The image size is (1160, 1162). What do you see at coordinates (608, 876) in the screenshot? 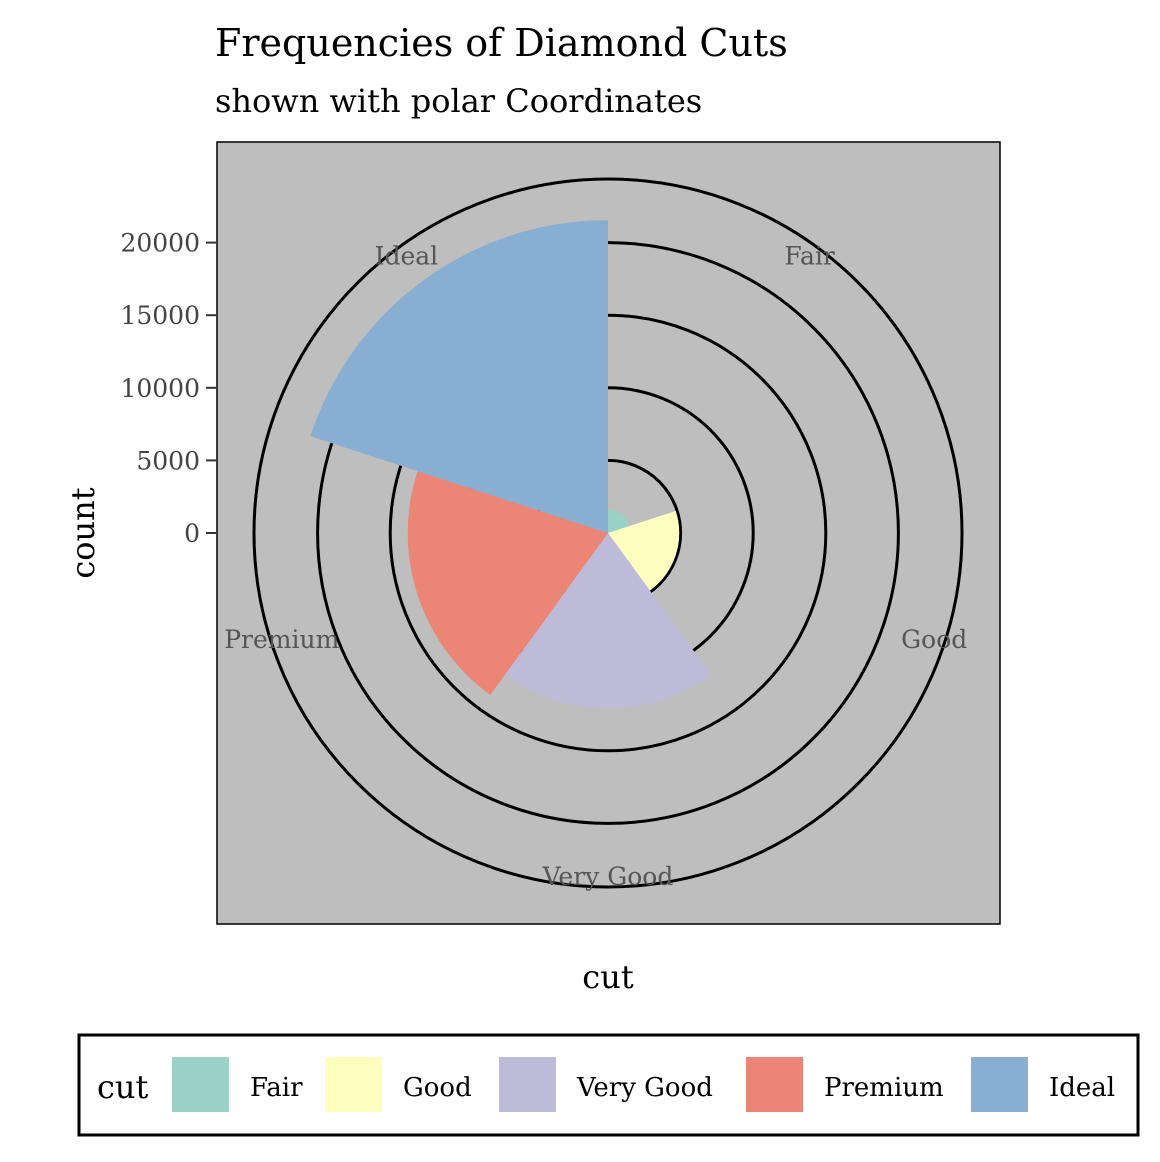
I see `category-label: Very Good` at bounding box center [608, 876].